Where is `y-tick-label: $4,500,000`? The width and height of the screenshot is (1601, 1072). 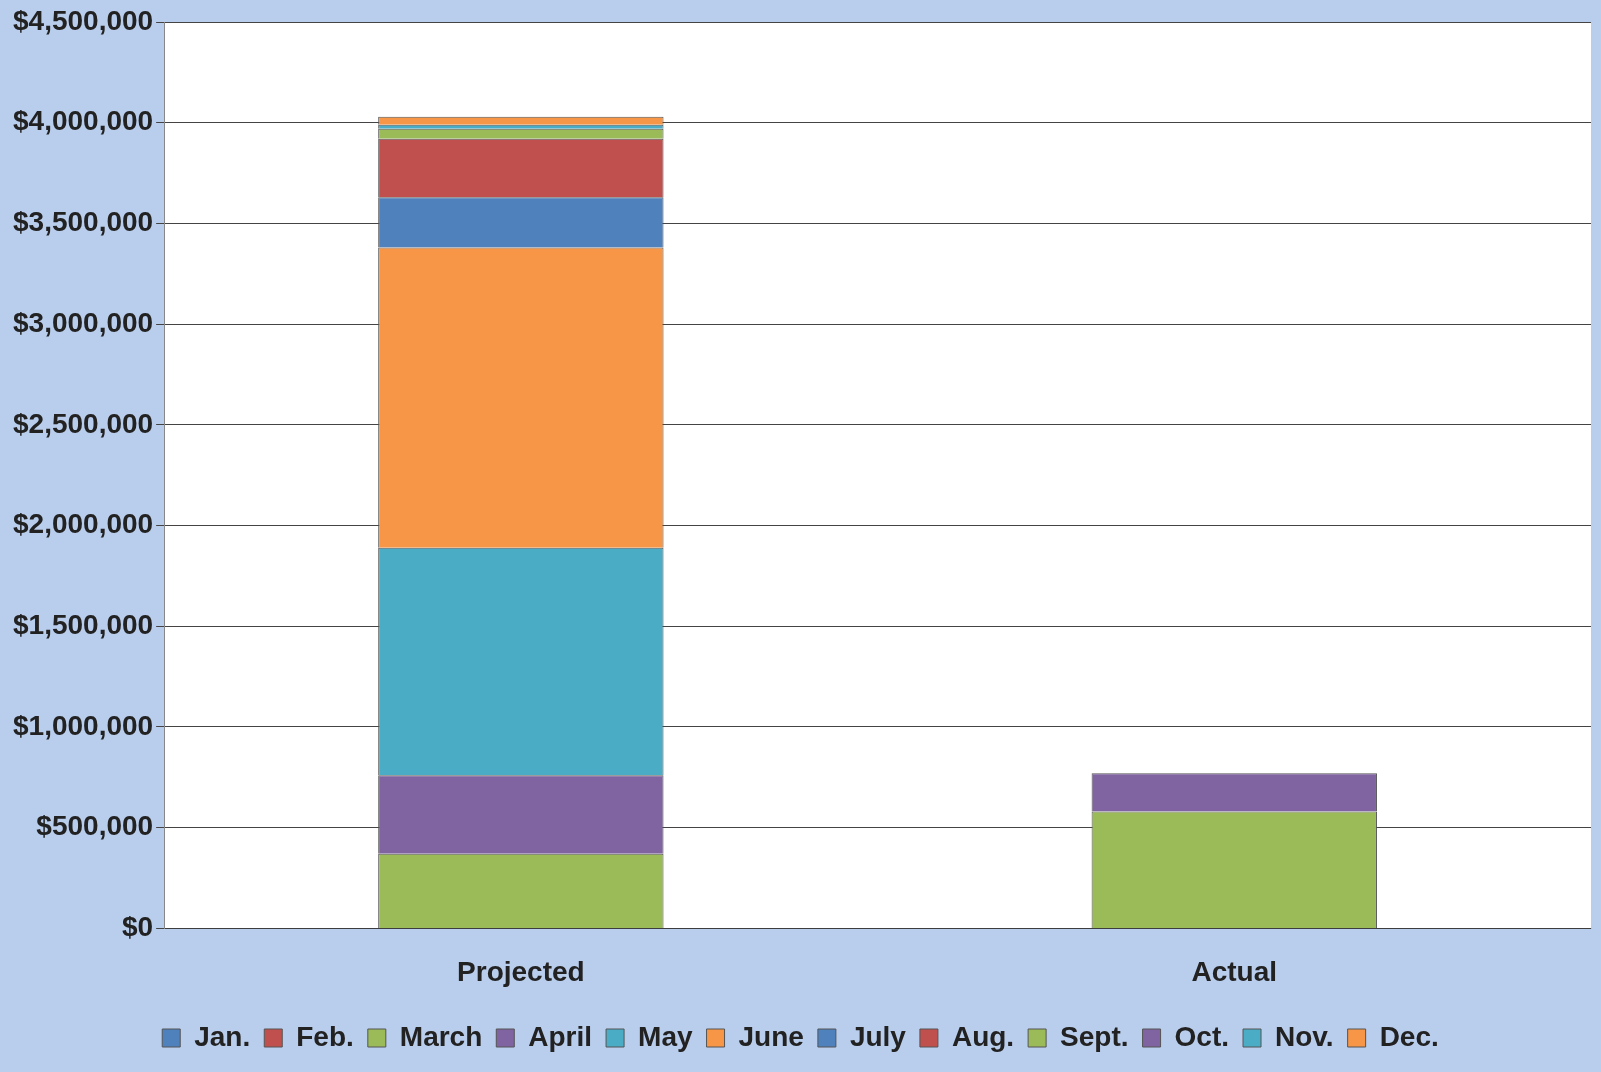 y-tick-label: $4,500,000 is located at coordinates (83, 20).